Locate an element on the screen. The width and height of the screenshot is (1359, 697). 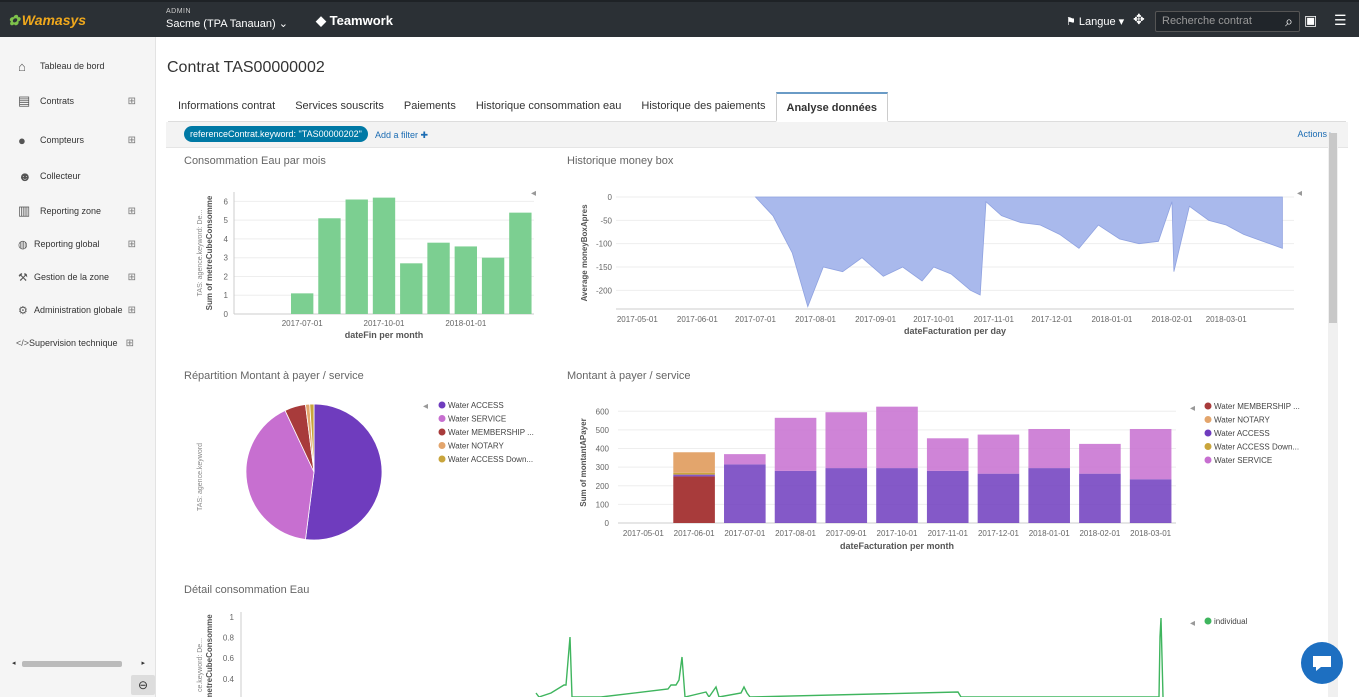
sidebar-item-global-admin: ⚙ Administration globale ⊞ is located at coordinates (77, 310).